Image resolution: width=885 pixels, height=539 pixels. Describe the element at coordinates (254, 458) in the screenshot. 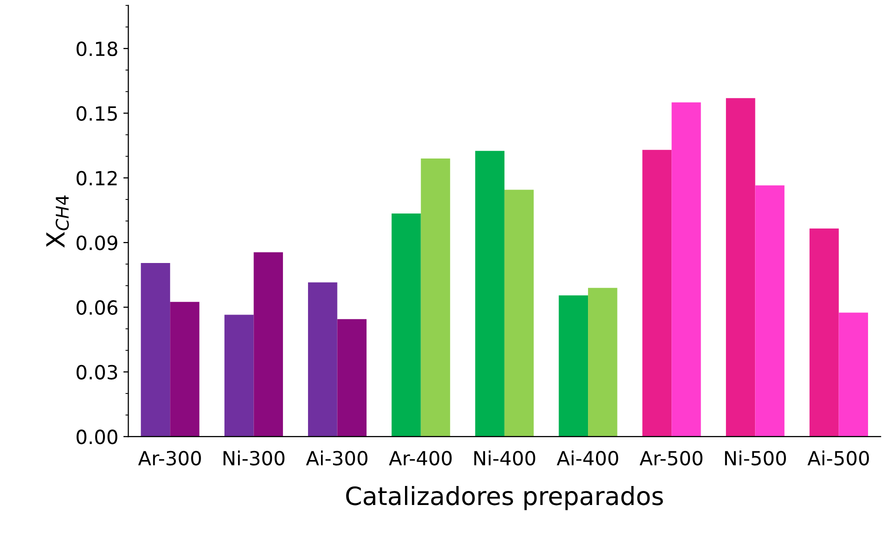

I see `x-tick-label: Ni-300` at that location.